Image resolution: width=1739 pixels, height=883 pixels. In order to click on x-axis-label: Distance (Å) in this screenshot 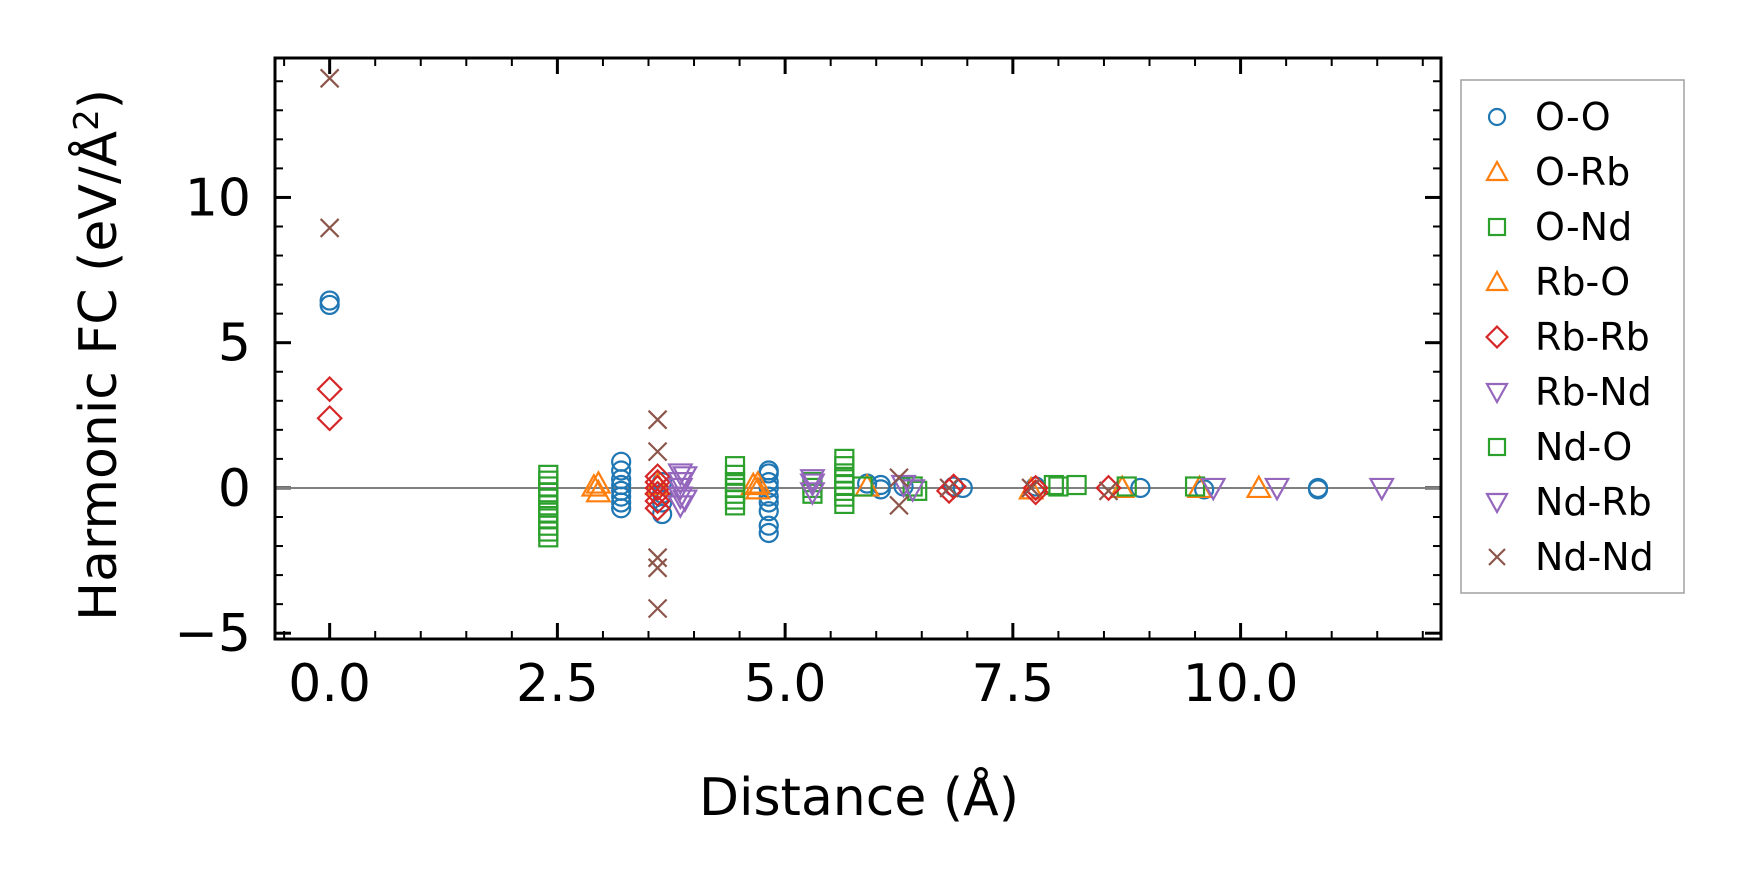, I will do `click(859, 797)`.